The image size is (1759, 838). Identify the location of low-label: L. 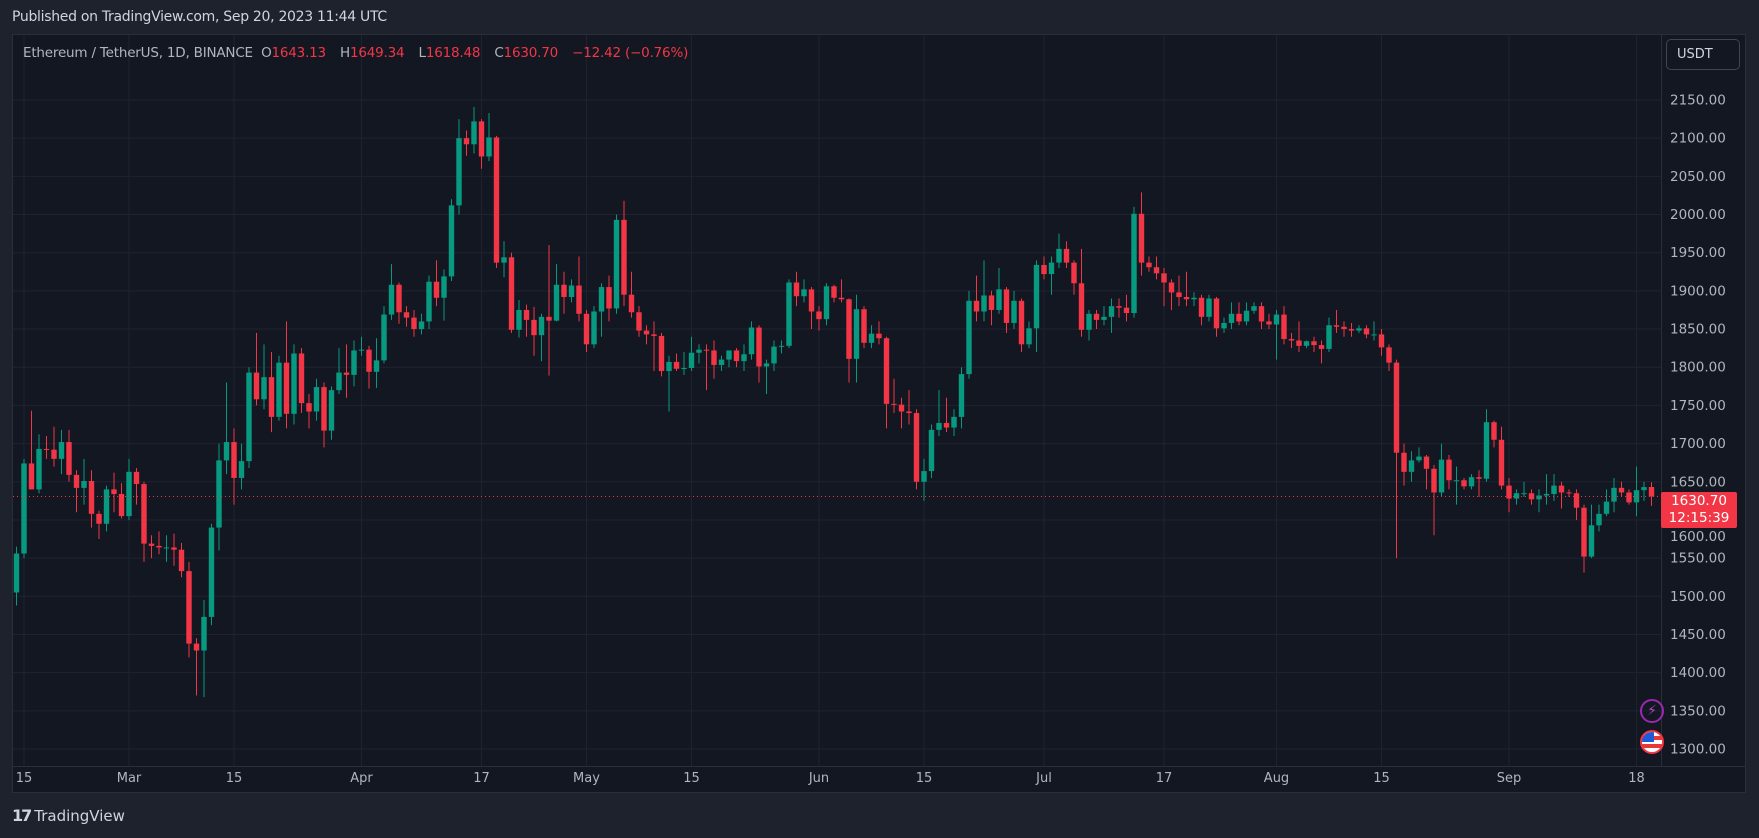
(422, 53).